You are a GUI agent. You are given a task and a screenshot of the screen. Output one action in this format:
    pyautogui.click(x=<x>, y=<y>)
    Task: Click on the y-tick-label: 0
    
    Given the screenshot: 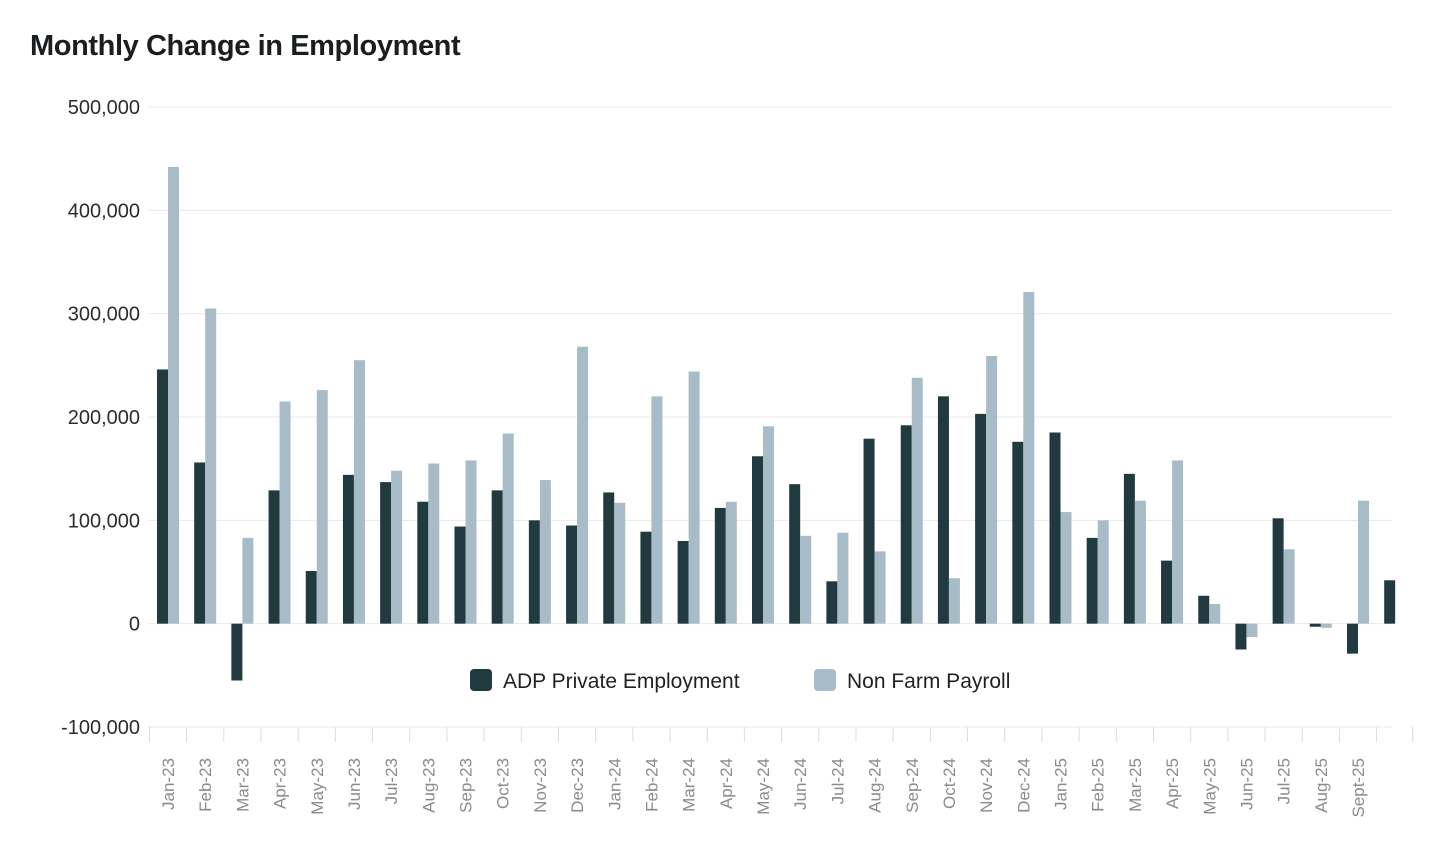 What is the action you would take?
    pyautogui.click(x=134, y=625)
    